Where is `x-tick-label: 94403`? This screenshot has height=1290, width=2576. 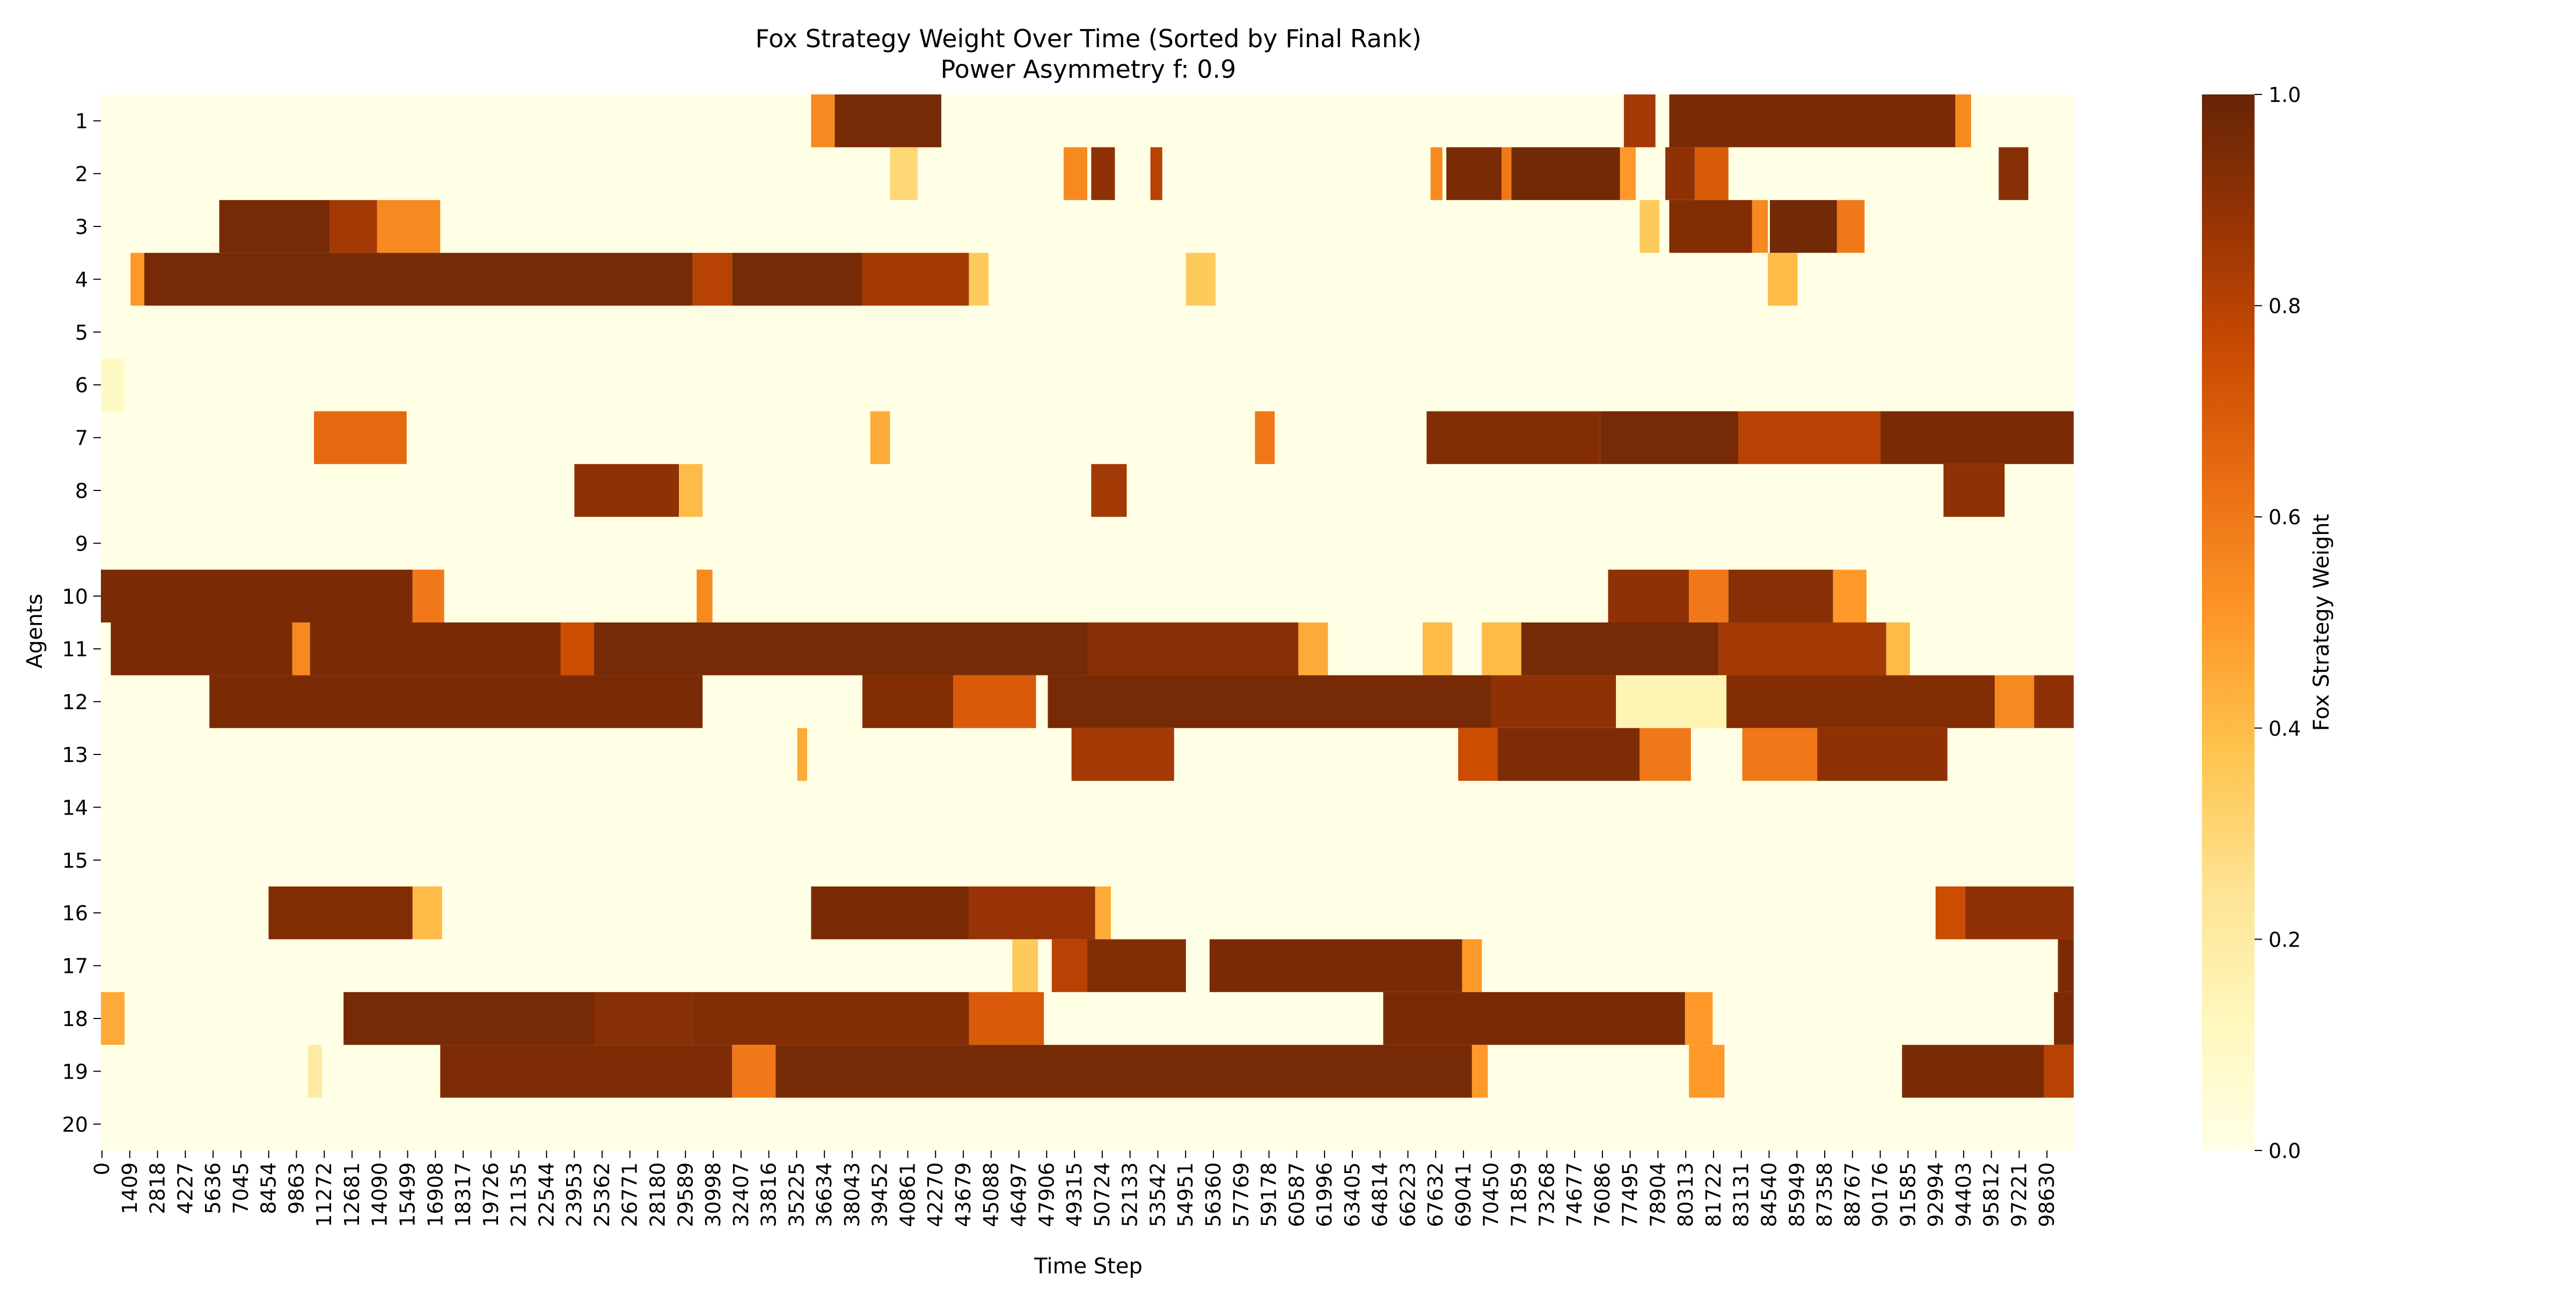
x-tick-label: 94403 is located at coordinates (1963, 1194).